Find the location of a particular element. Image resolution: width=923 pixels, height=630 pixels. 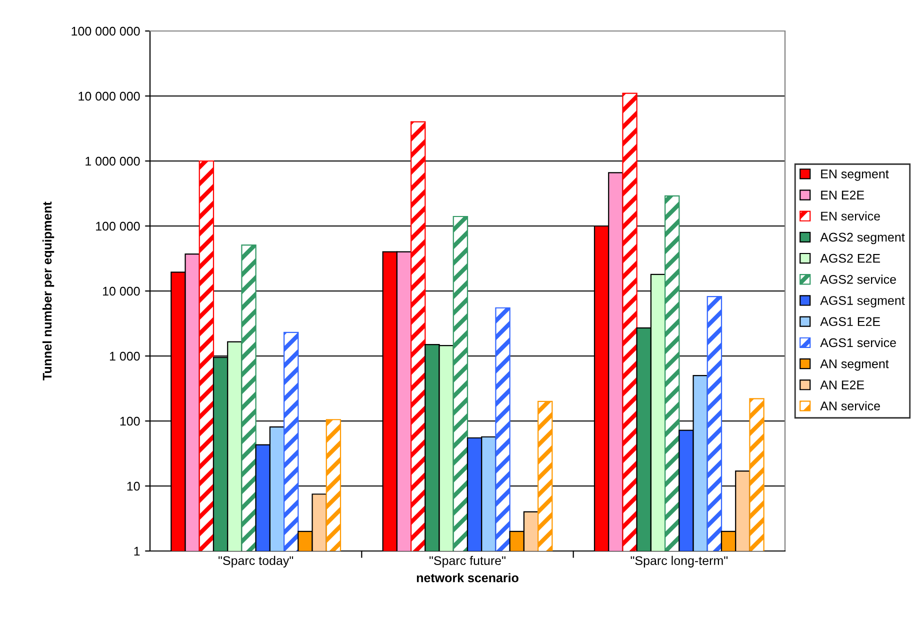

y-tick-label: 10 is located at coordinates (133, 486).